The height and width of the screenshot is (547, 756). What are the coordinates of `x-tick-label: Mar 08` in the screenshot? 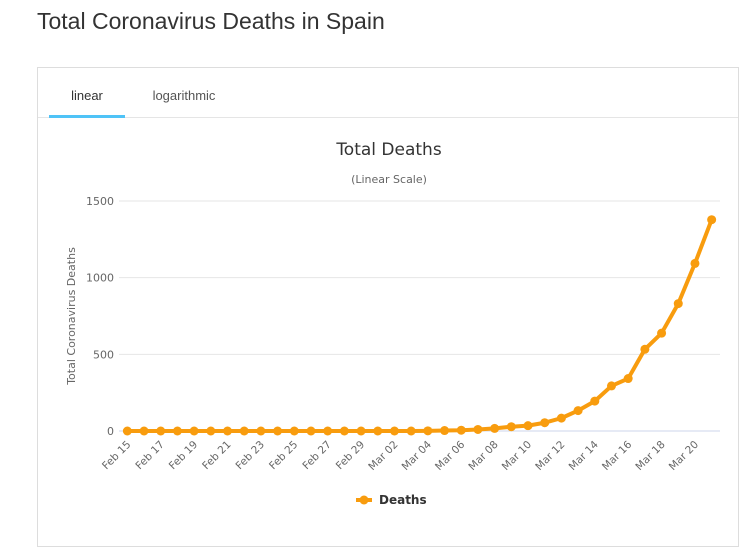 It's located at (483, 456).